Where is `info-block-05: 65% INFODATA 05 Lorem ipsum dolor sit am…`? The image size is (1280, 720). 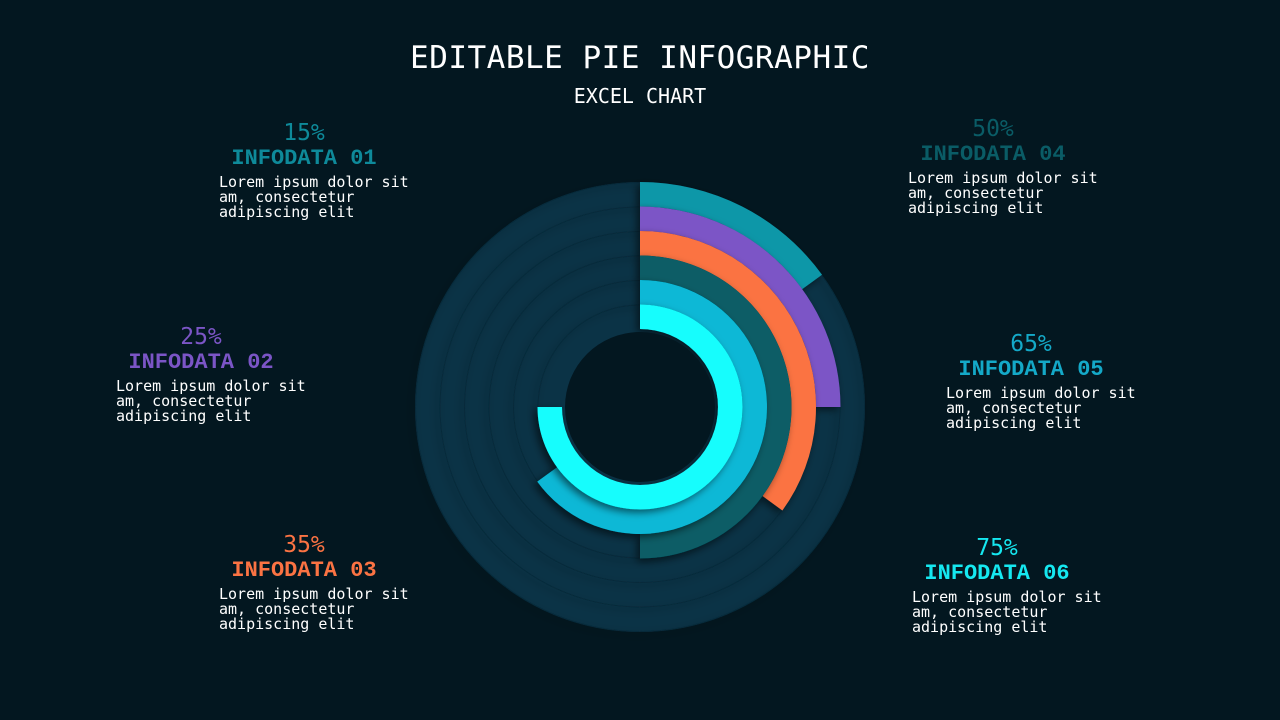
info-block-05: 65% INFODATA 05 Lorem ipsum dolor sit am… is located at coordinates (1046, 381).